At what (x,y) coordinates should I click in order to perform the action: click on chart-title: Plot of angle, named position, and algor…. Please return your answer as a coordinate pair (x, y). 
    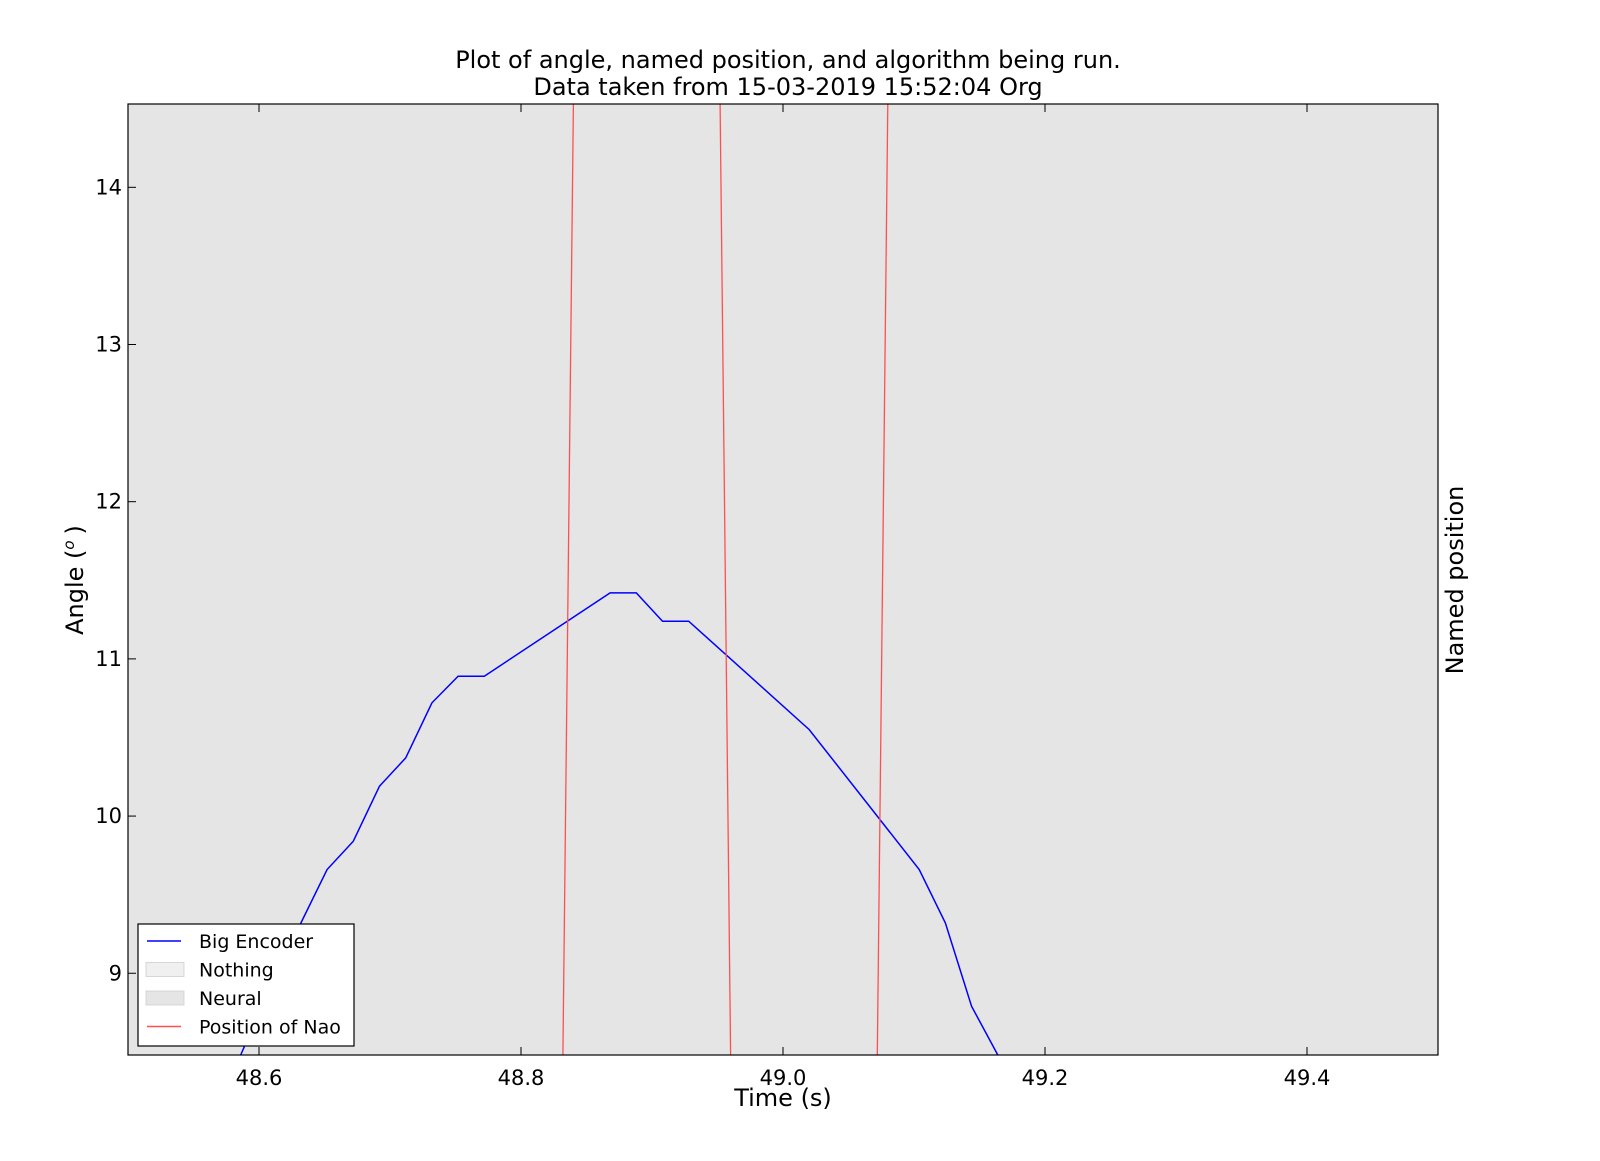
    Looking at the image, I should click on (788, 60).